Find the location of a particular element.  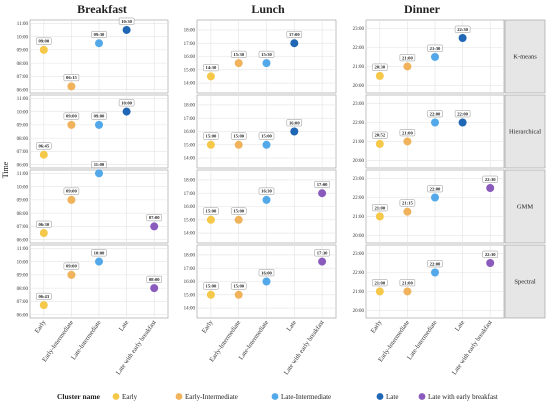

y-tick-label: 16:00 is located at coordinates (190, 282).